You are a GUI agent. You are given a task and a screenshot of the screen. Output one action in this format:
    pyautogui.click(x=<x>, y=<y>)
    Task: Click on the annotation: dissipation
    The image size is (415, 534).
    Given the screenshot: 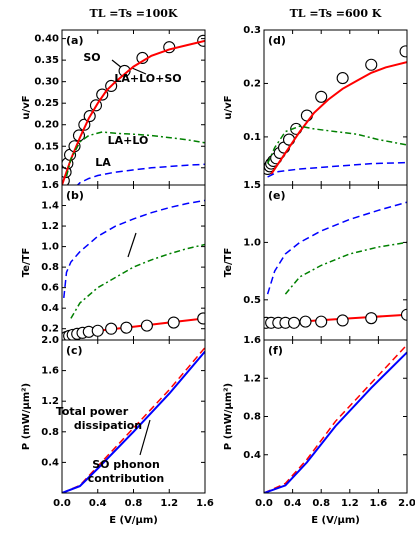 What is the action you would take?
    pyautogui.click(x=108, y=425)
    